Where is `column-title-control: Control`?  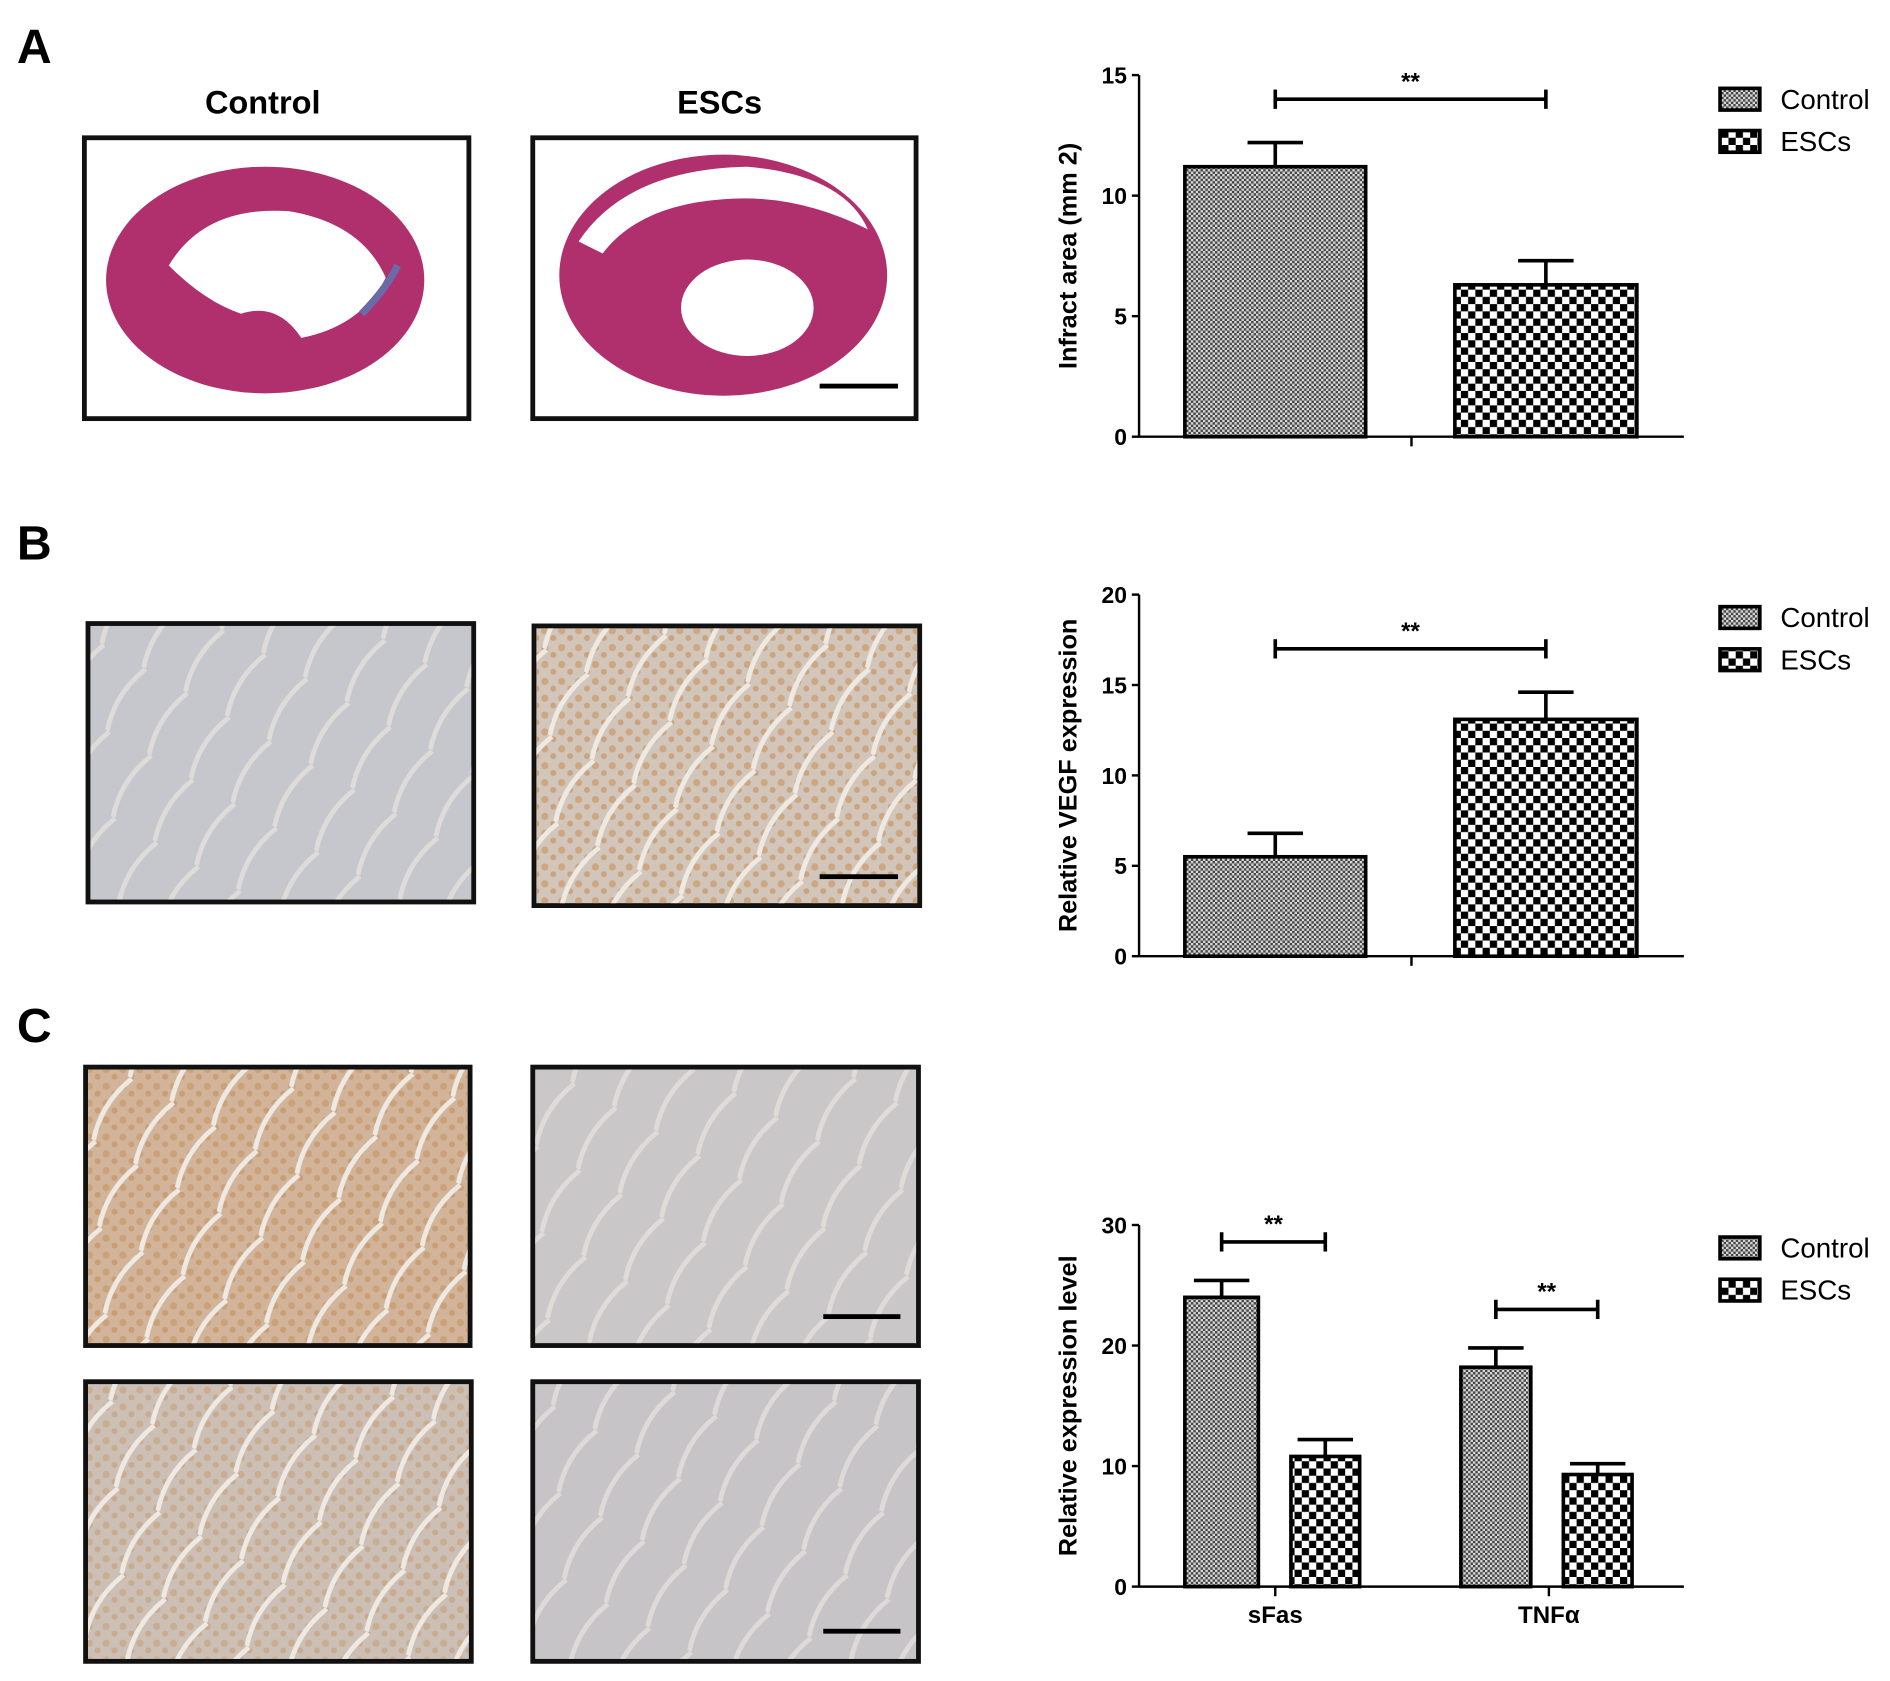
column-title-control: Control is located at coordinates (263, 103).